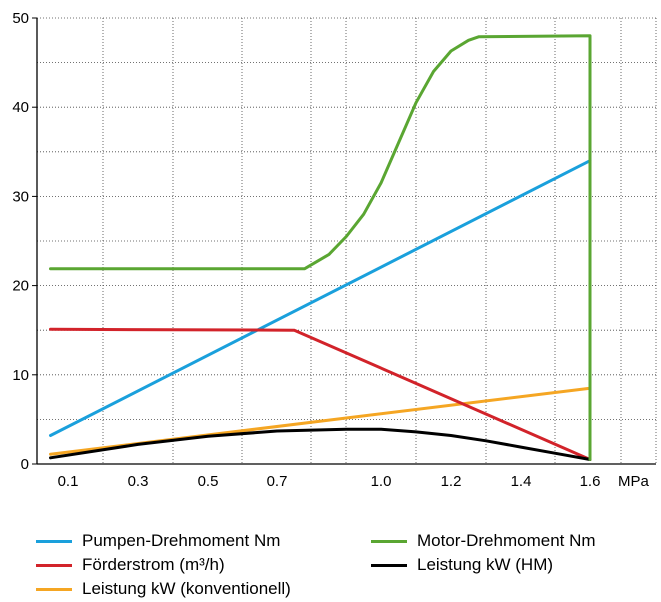  What do you see at coordinates (68, 481) in the screenshot?
I see `x-tick-label: 0.1` at bounding box center [68, 481].